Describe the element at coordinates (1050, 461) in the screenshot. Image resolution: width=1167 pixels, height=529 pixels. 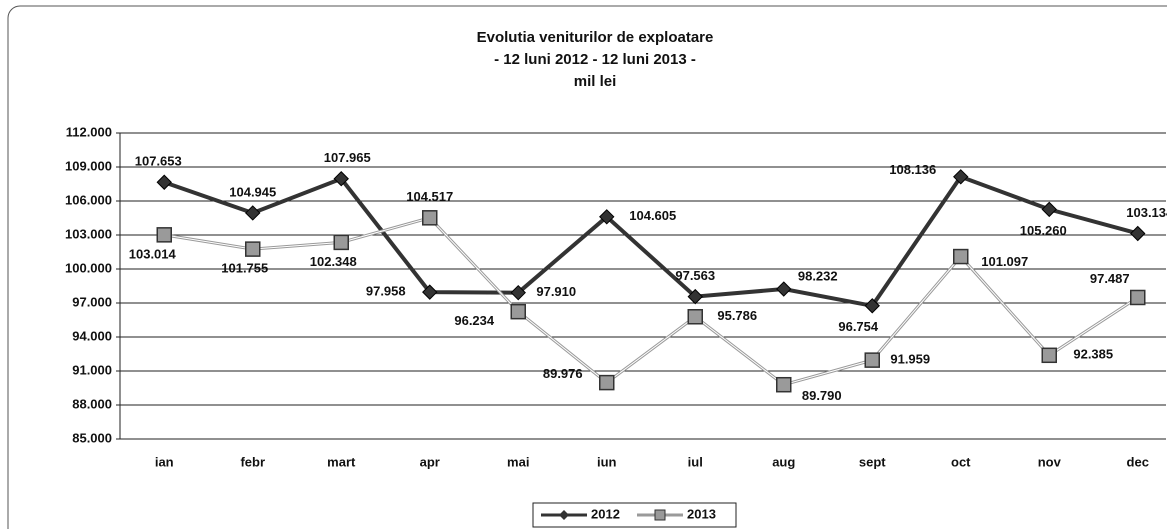
I see `x-tick-label: nov` at that location.